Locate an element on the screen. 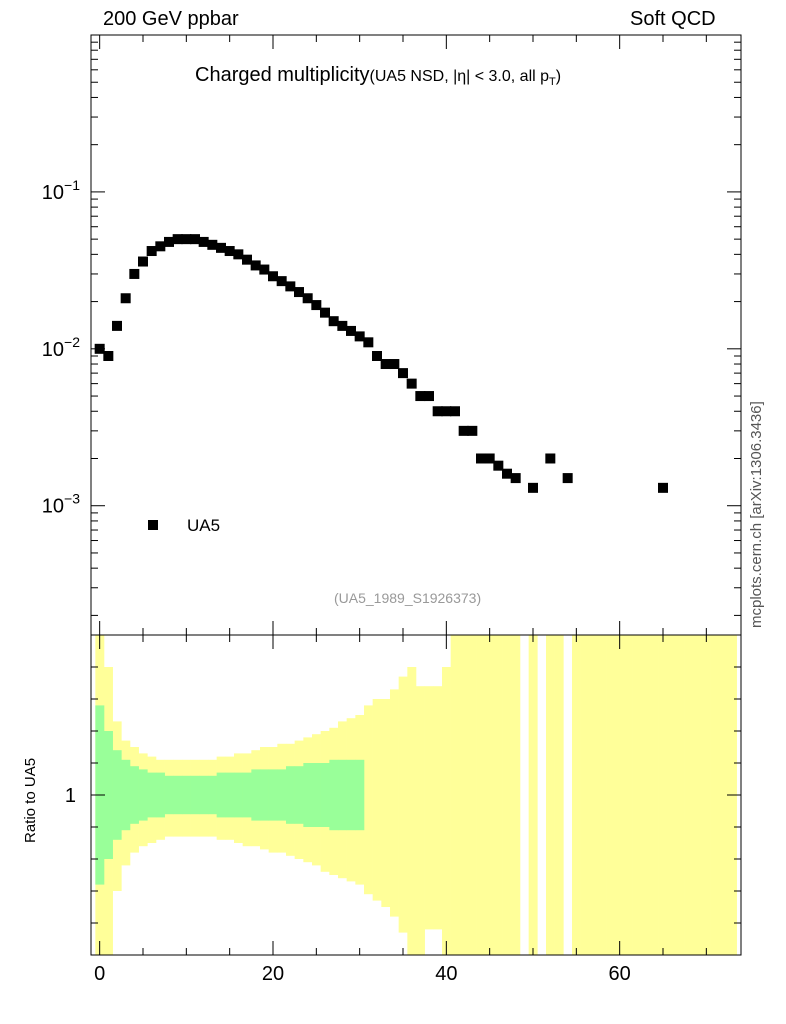 The width and height of the screenshot is (786, 1024). title-sub-end: ) is located at coordinates (558, 76).